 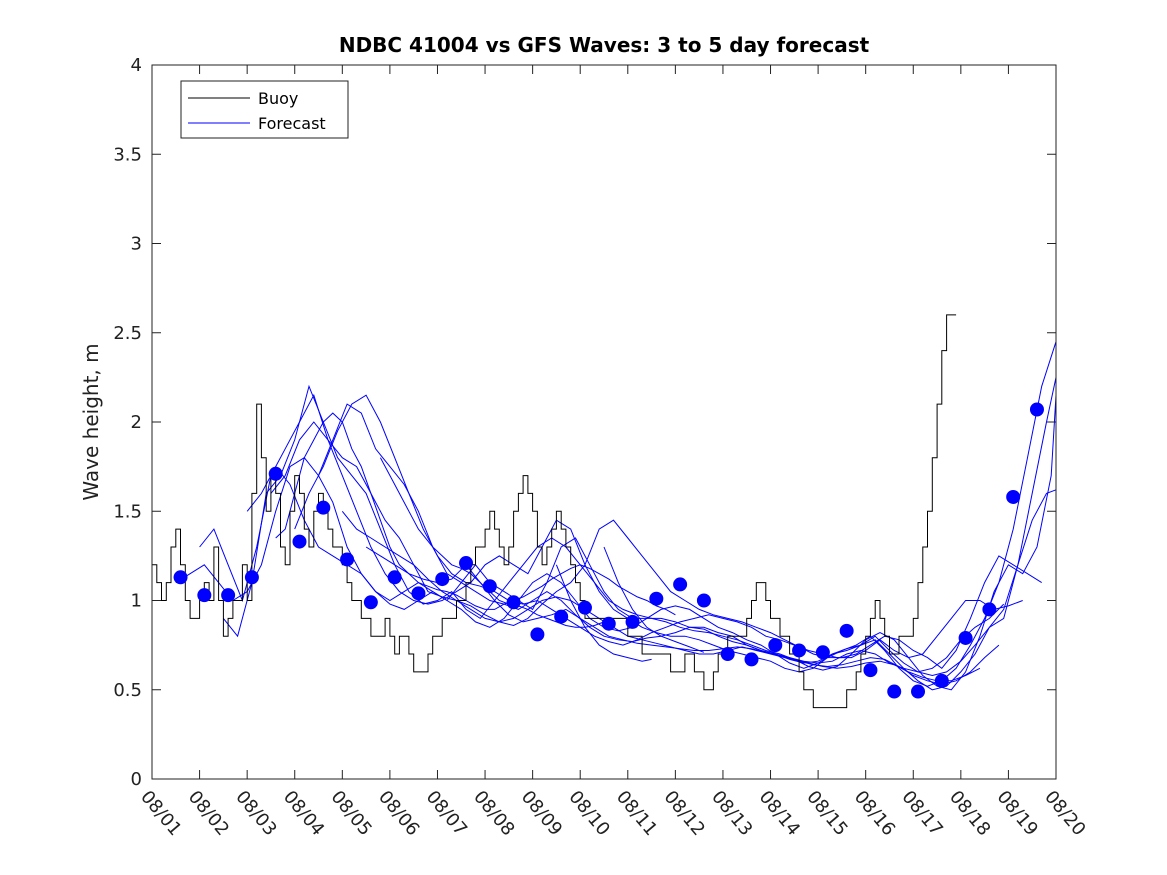 I want to click on y-tick-label: 2.5, so click(x=127, y=333).